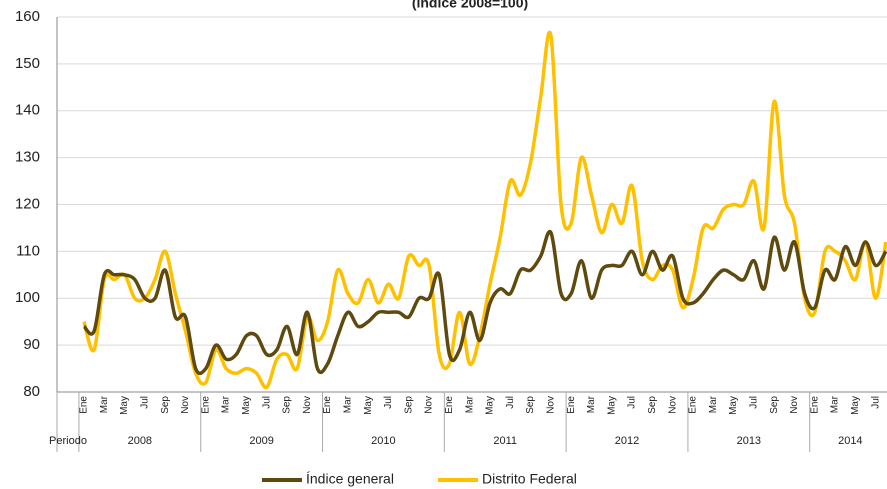 This screenshot has height=489, width=887. What do you see at coordinates (140, 441) in the screenshot?
I see `group-label: 2008` at bounding box center [140, 441].